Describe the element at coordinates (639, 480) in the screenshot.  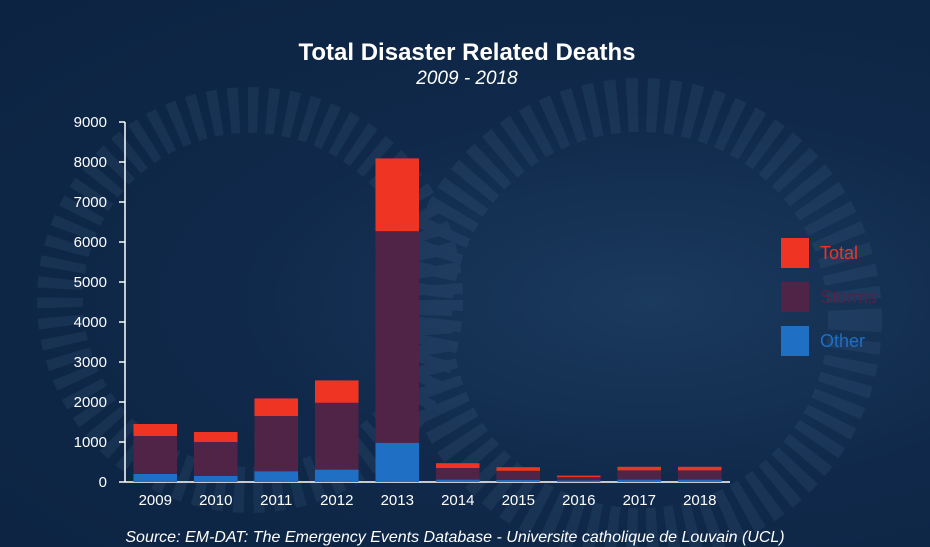
I see `bar-other-2017` at that location.